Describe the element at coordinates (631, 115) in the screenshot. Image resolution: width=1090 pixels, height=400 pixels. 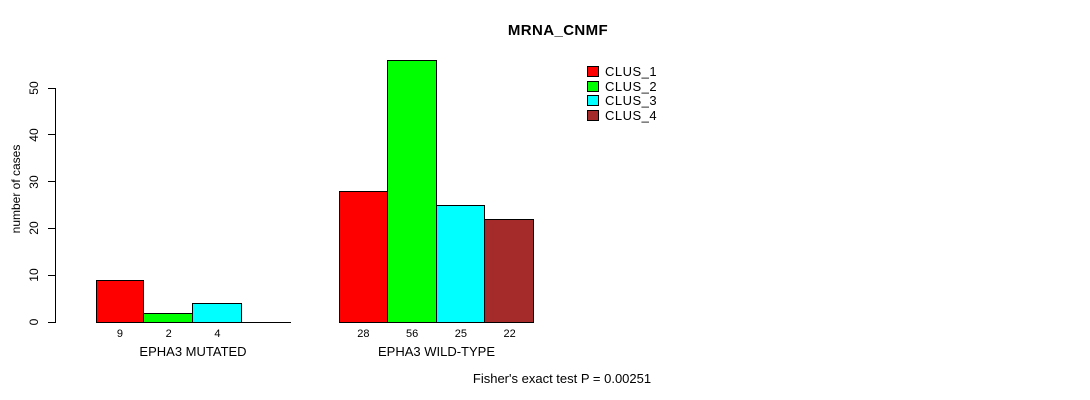
I see `legend-label: CLUS_4` at that location.